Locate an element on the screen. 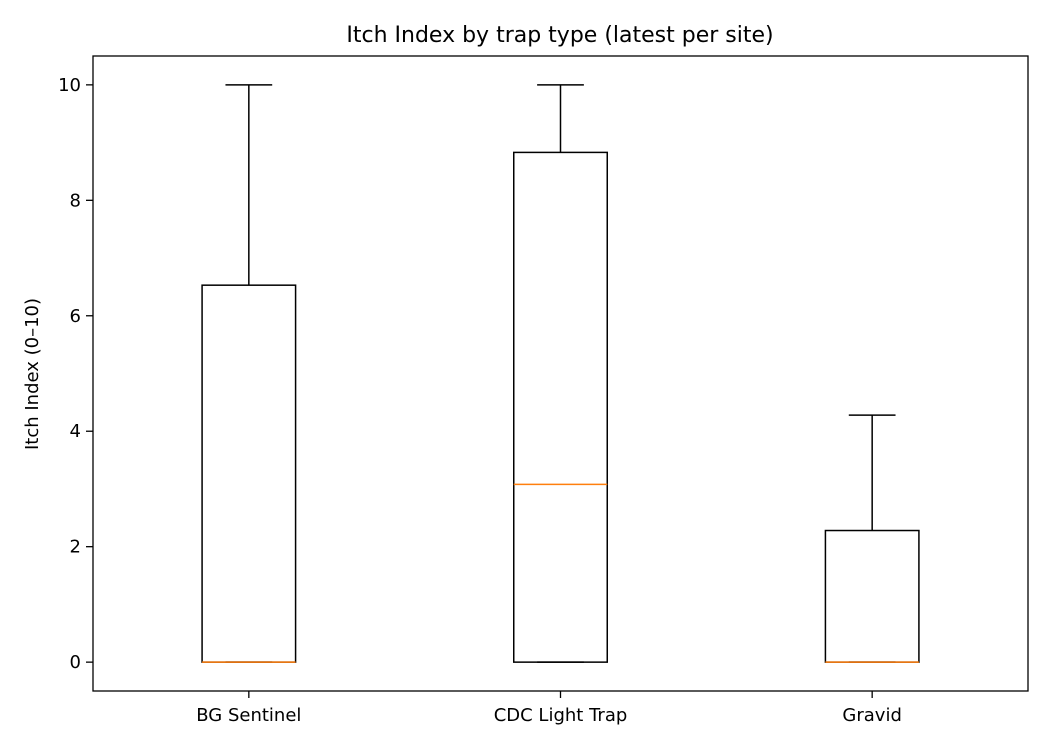 Image resolution: width=1050 pixels, height=750 pixels. y-tick-label: 0 is located at coordinates (75, 662).